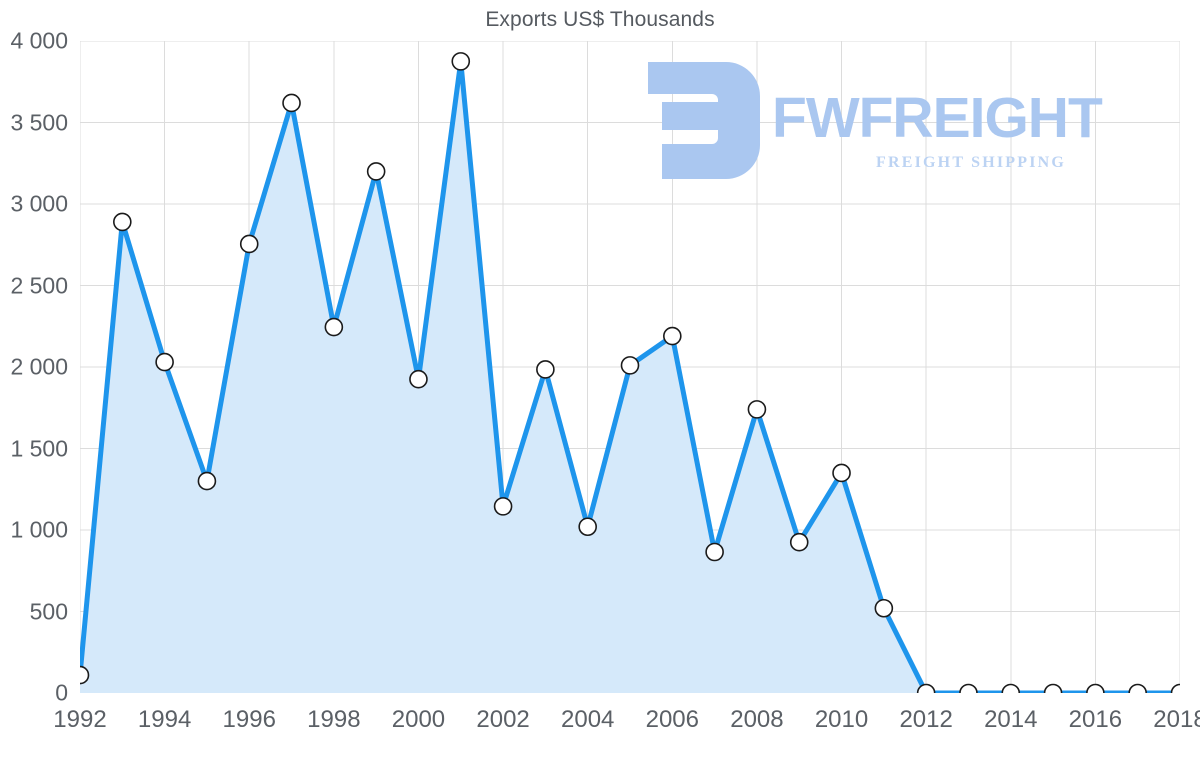  I want to click on data-point: 1999: 3200, so click(376, 171).